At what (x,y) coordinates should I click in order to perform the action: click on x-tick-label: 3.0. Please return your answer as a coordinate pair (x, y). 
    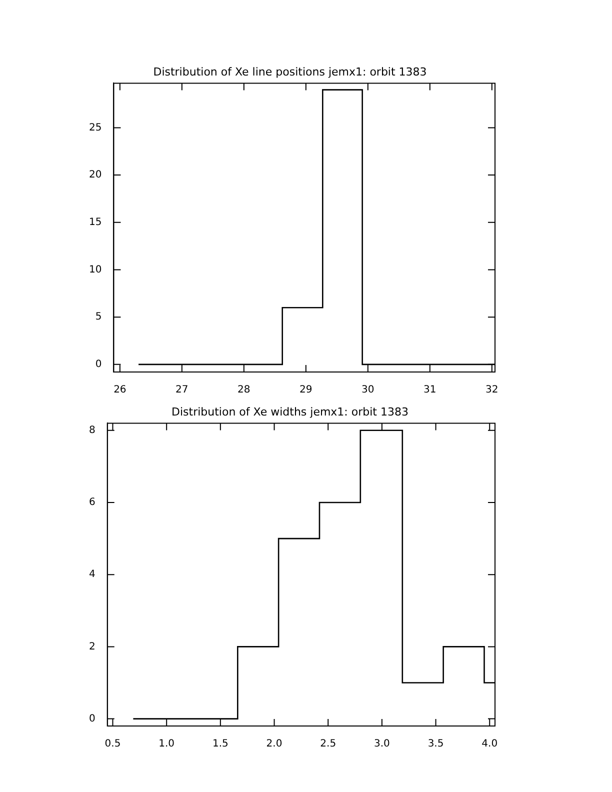
    Looking at the image, I should click on (382, 744).